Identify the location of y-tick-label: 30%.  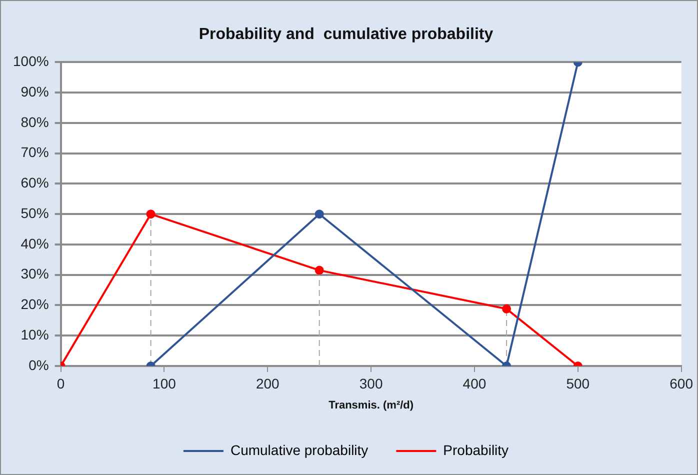
(34, 274).